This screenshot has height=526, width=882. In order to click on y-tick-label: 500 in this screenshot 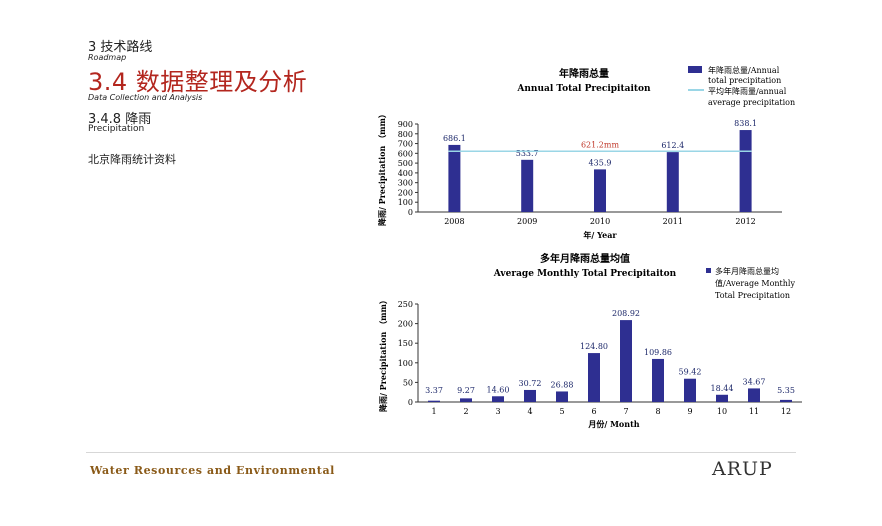, I will do `click(405, 163)`.